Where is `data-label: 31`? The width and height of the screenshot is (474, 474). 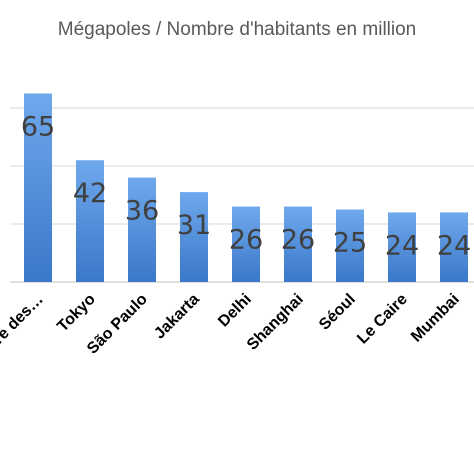
data-label: 31 is located at coordinates (194, 225).